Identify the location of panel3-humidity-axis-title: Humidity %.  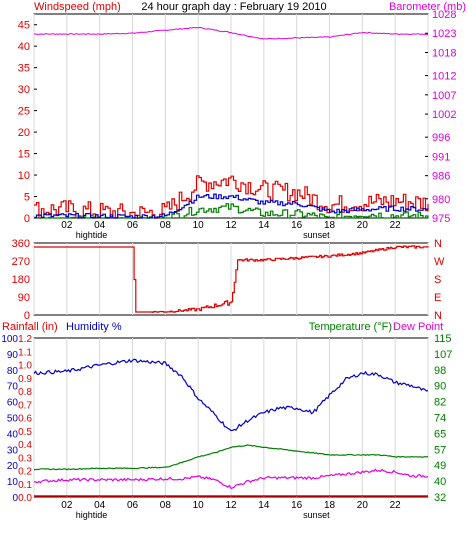
(94, 327).